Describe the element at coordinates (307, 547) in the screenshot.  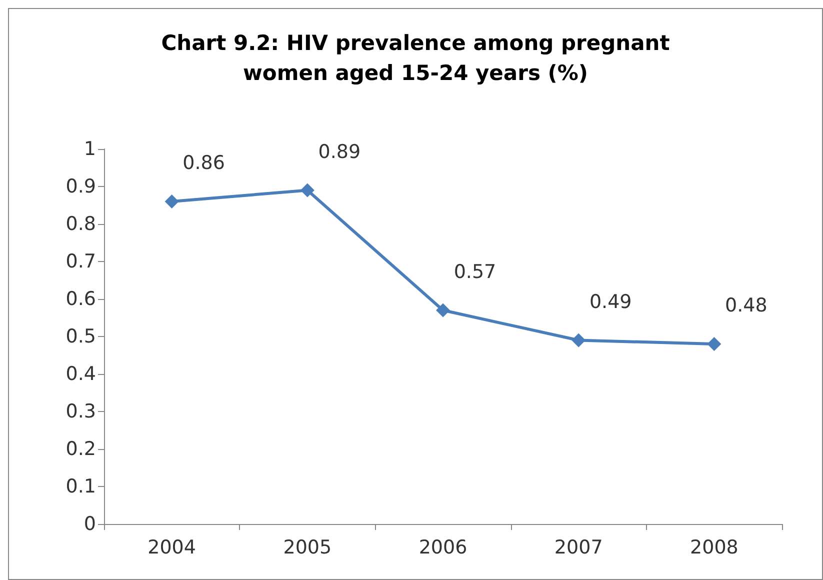
I see `x-tick-label: 2005` at that location.